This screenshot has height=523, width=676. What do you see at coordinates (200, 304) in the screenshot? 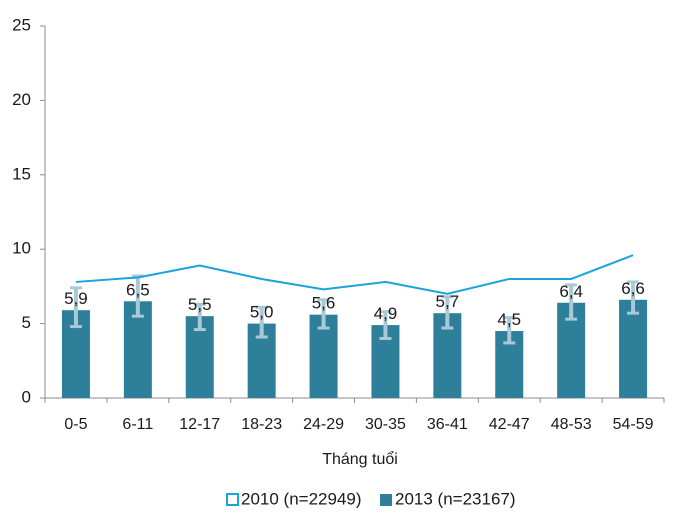
I see `data-label: 5,5` at bounding box center [200, 304].